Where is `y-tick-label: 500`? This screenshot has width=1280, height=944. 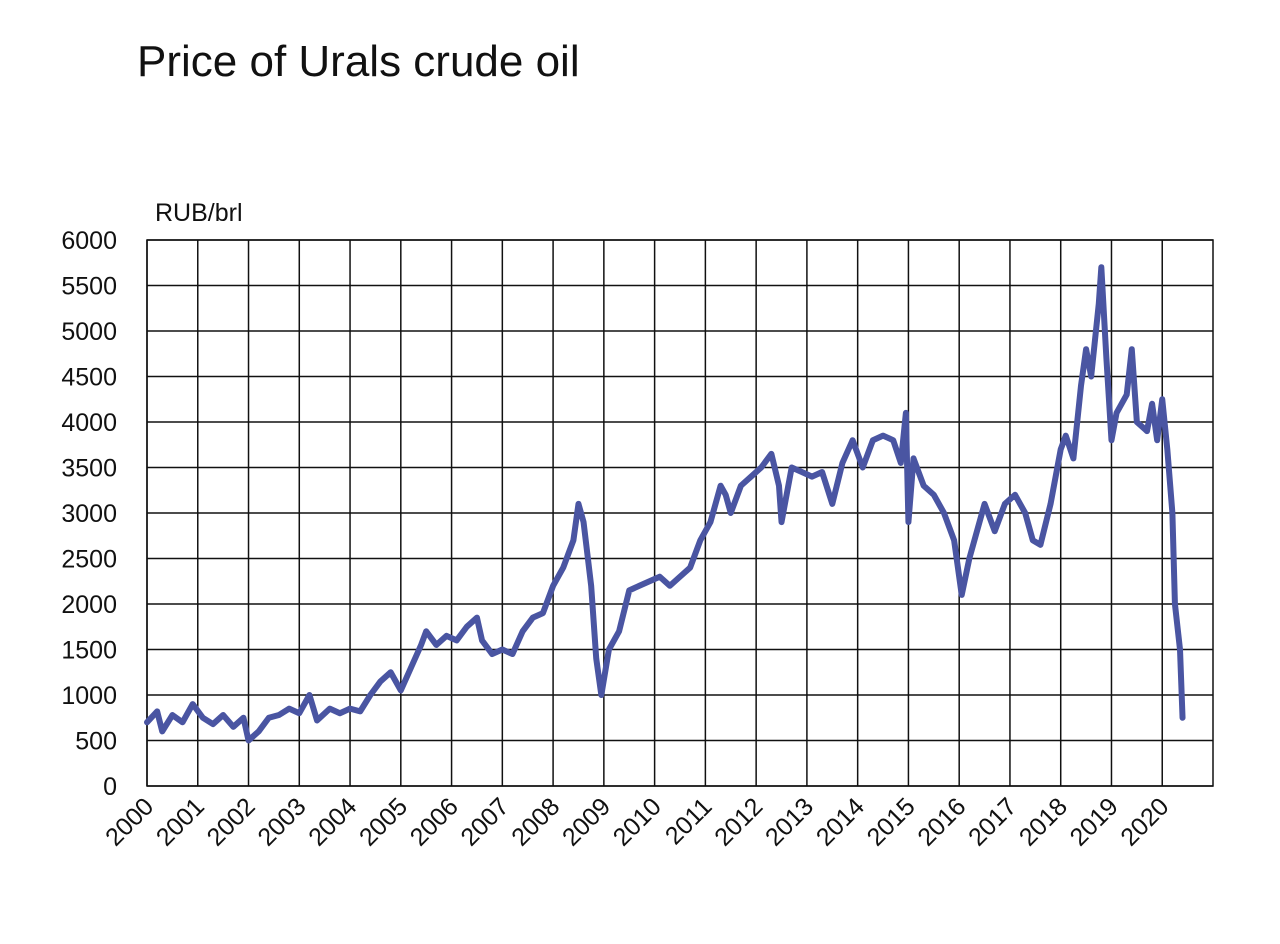
y-tick-label: 500 is located at coordinates (96, 742).